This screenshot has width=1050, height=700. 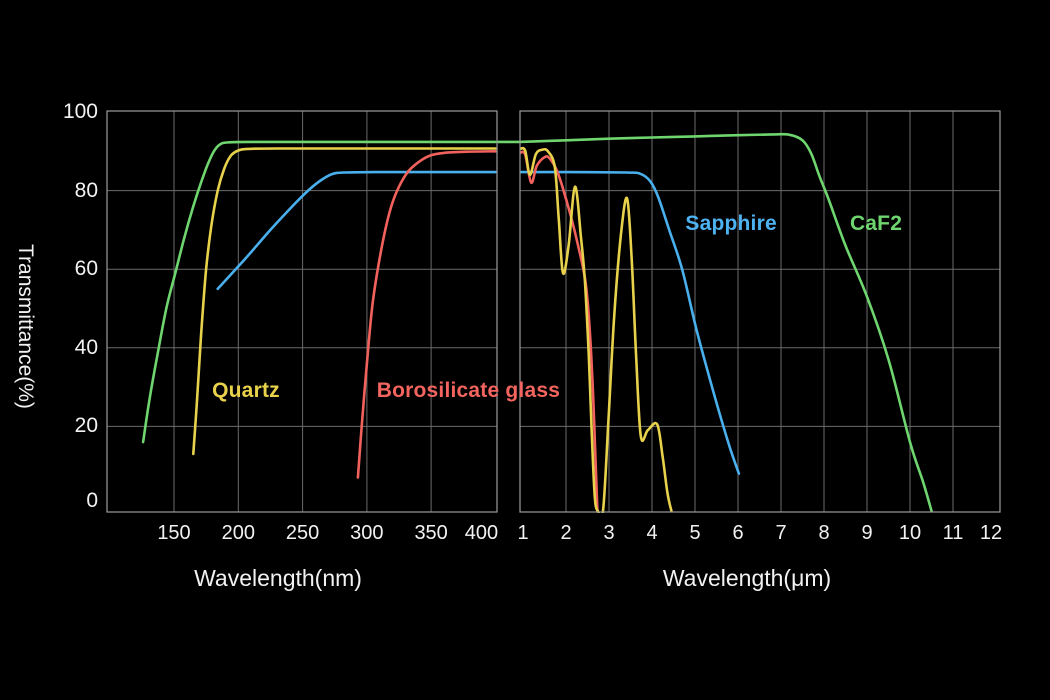 I want to click on x-tick-infrared-9: 9, so click(x=867, y=533).